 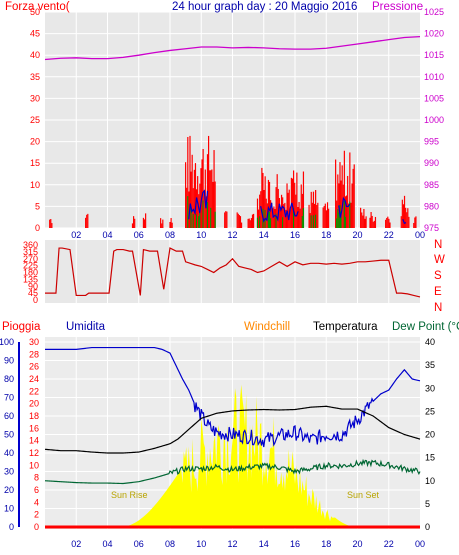 I want to click on direction-tick-label: 135, so click(x=30, y=279).